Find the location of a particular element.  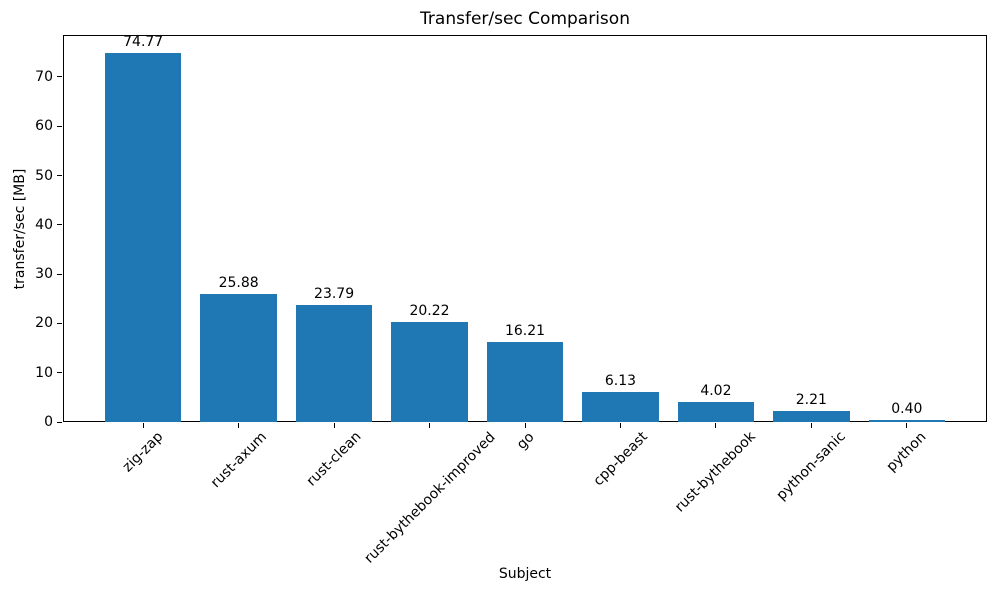

x-tick-label: rust-axum is located at coordinates (238, 460).